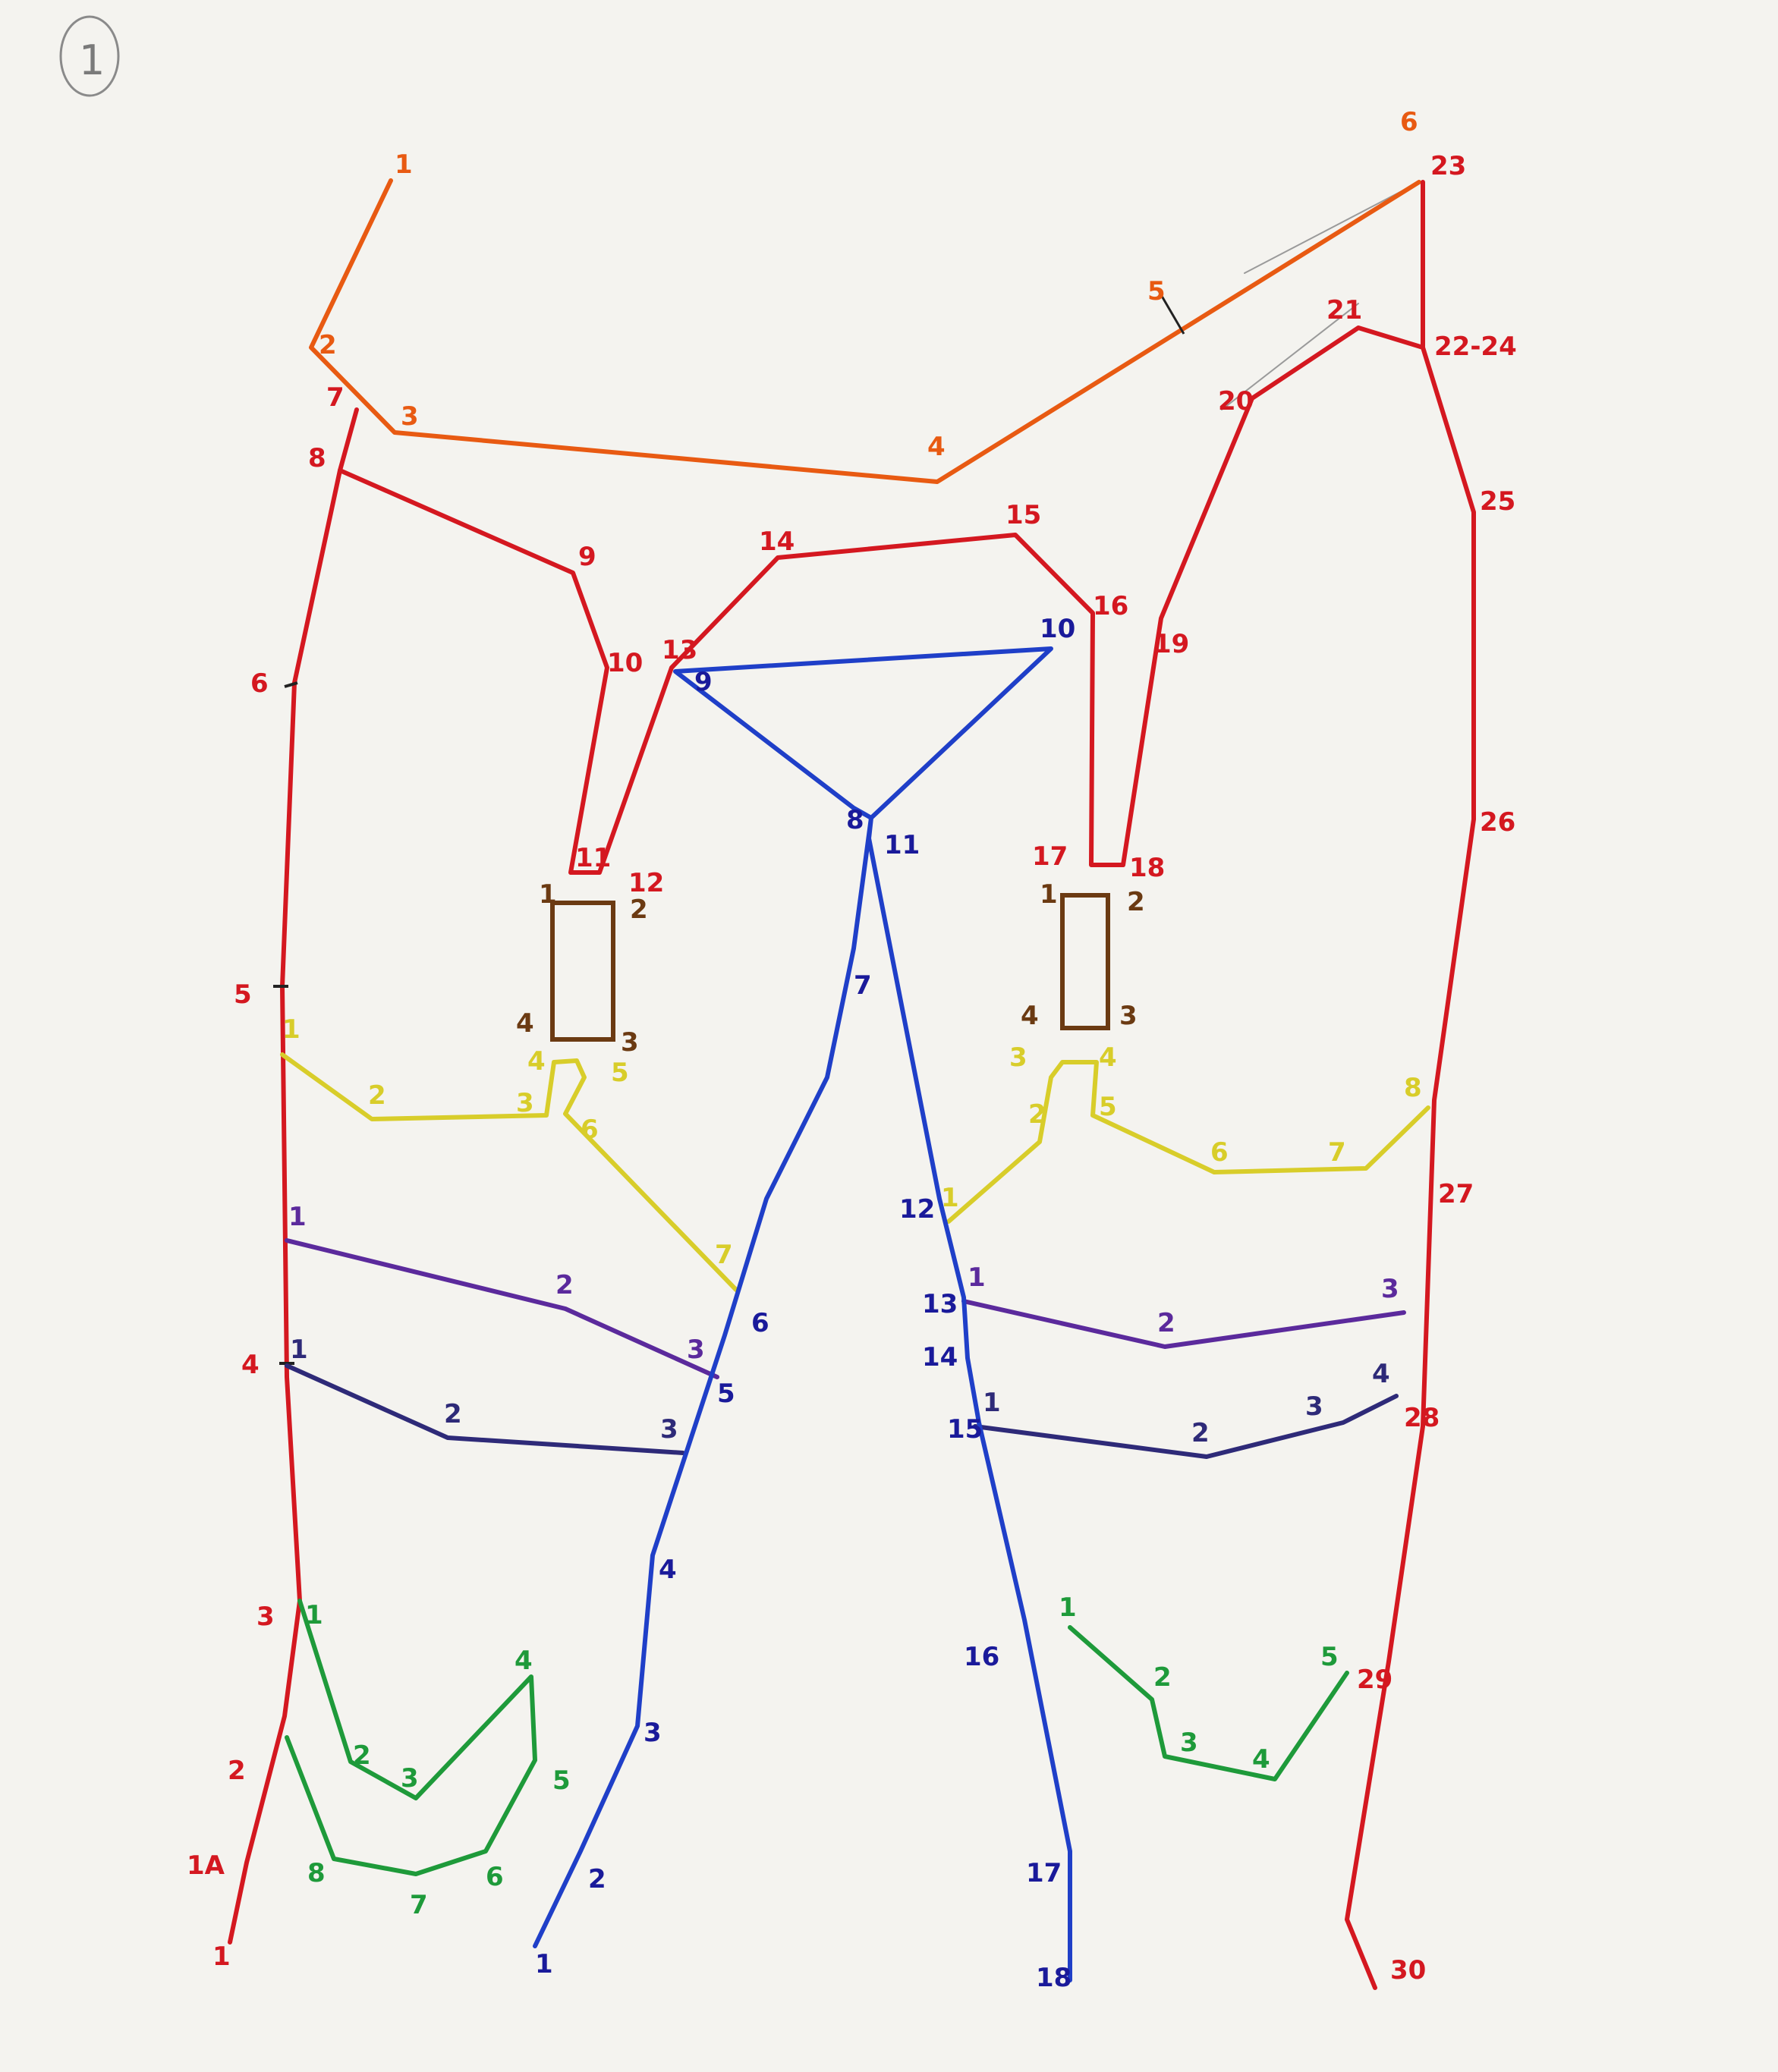 Image resolution: width=1778 pixels, height=2072 pixels. What do you see at coordinates (1050, 856) in the screenshot?
I see `red-label-17: 17` at bounding box center [1050, 856].